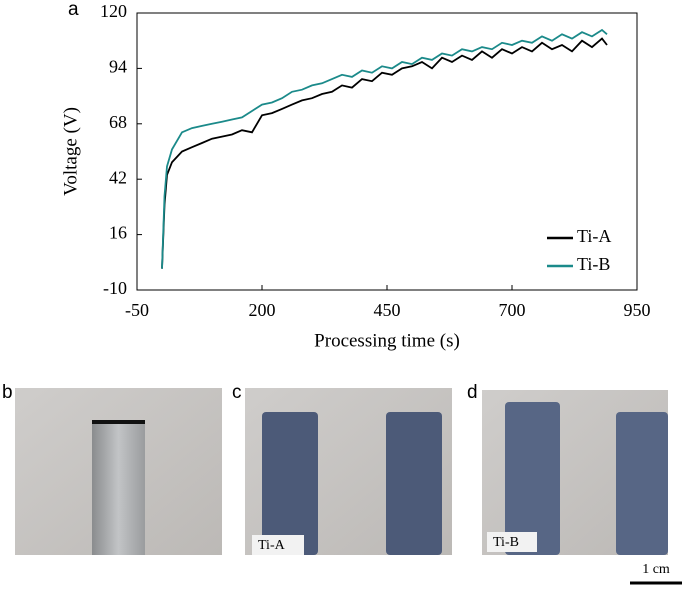 The image size is (685, 590). What do you see at coordinates (593, 264) in the screenshot?
I see `legend-label: Ti-B` at bounding box center [593, 264].